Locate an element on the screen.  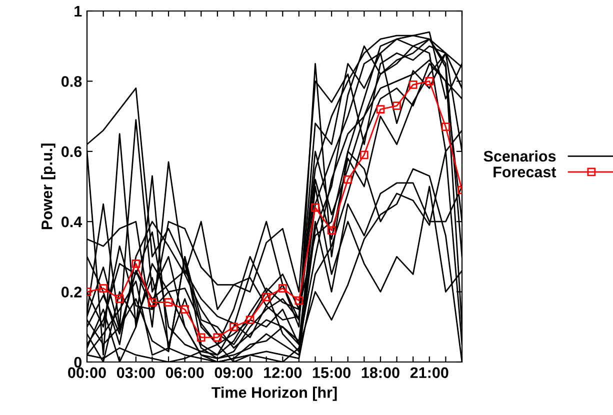
x-tick-label: 06:00 is located at coordinates (185, 372).